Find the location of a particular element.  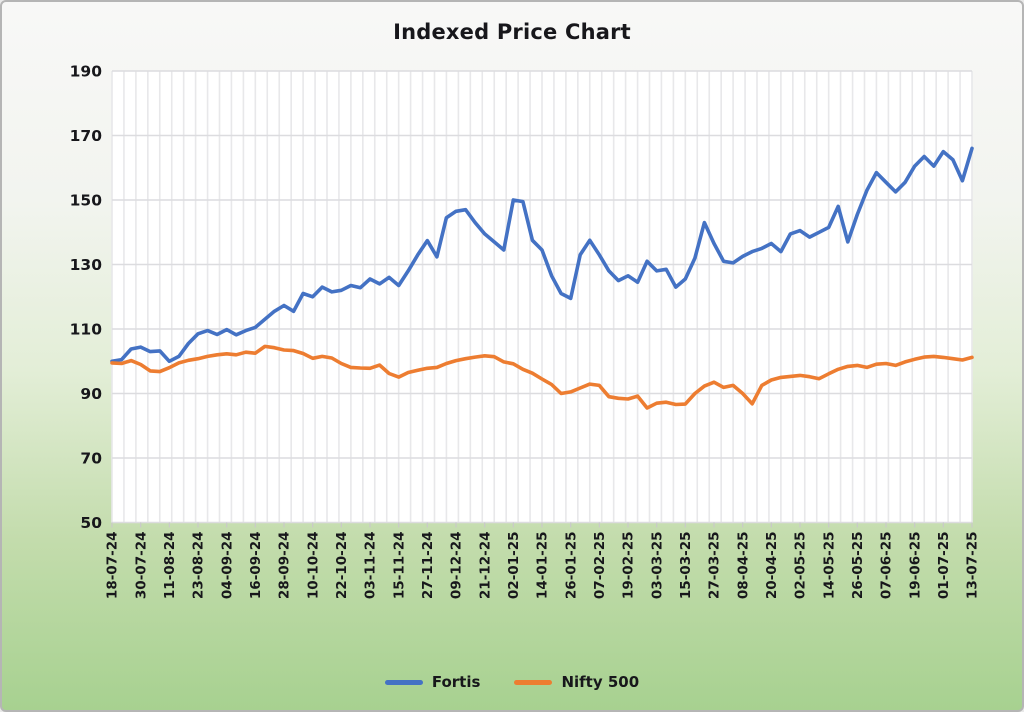

x-axis-label: 26-01-25 is located at coordinates (571, 566).